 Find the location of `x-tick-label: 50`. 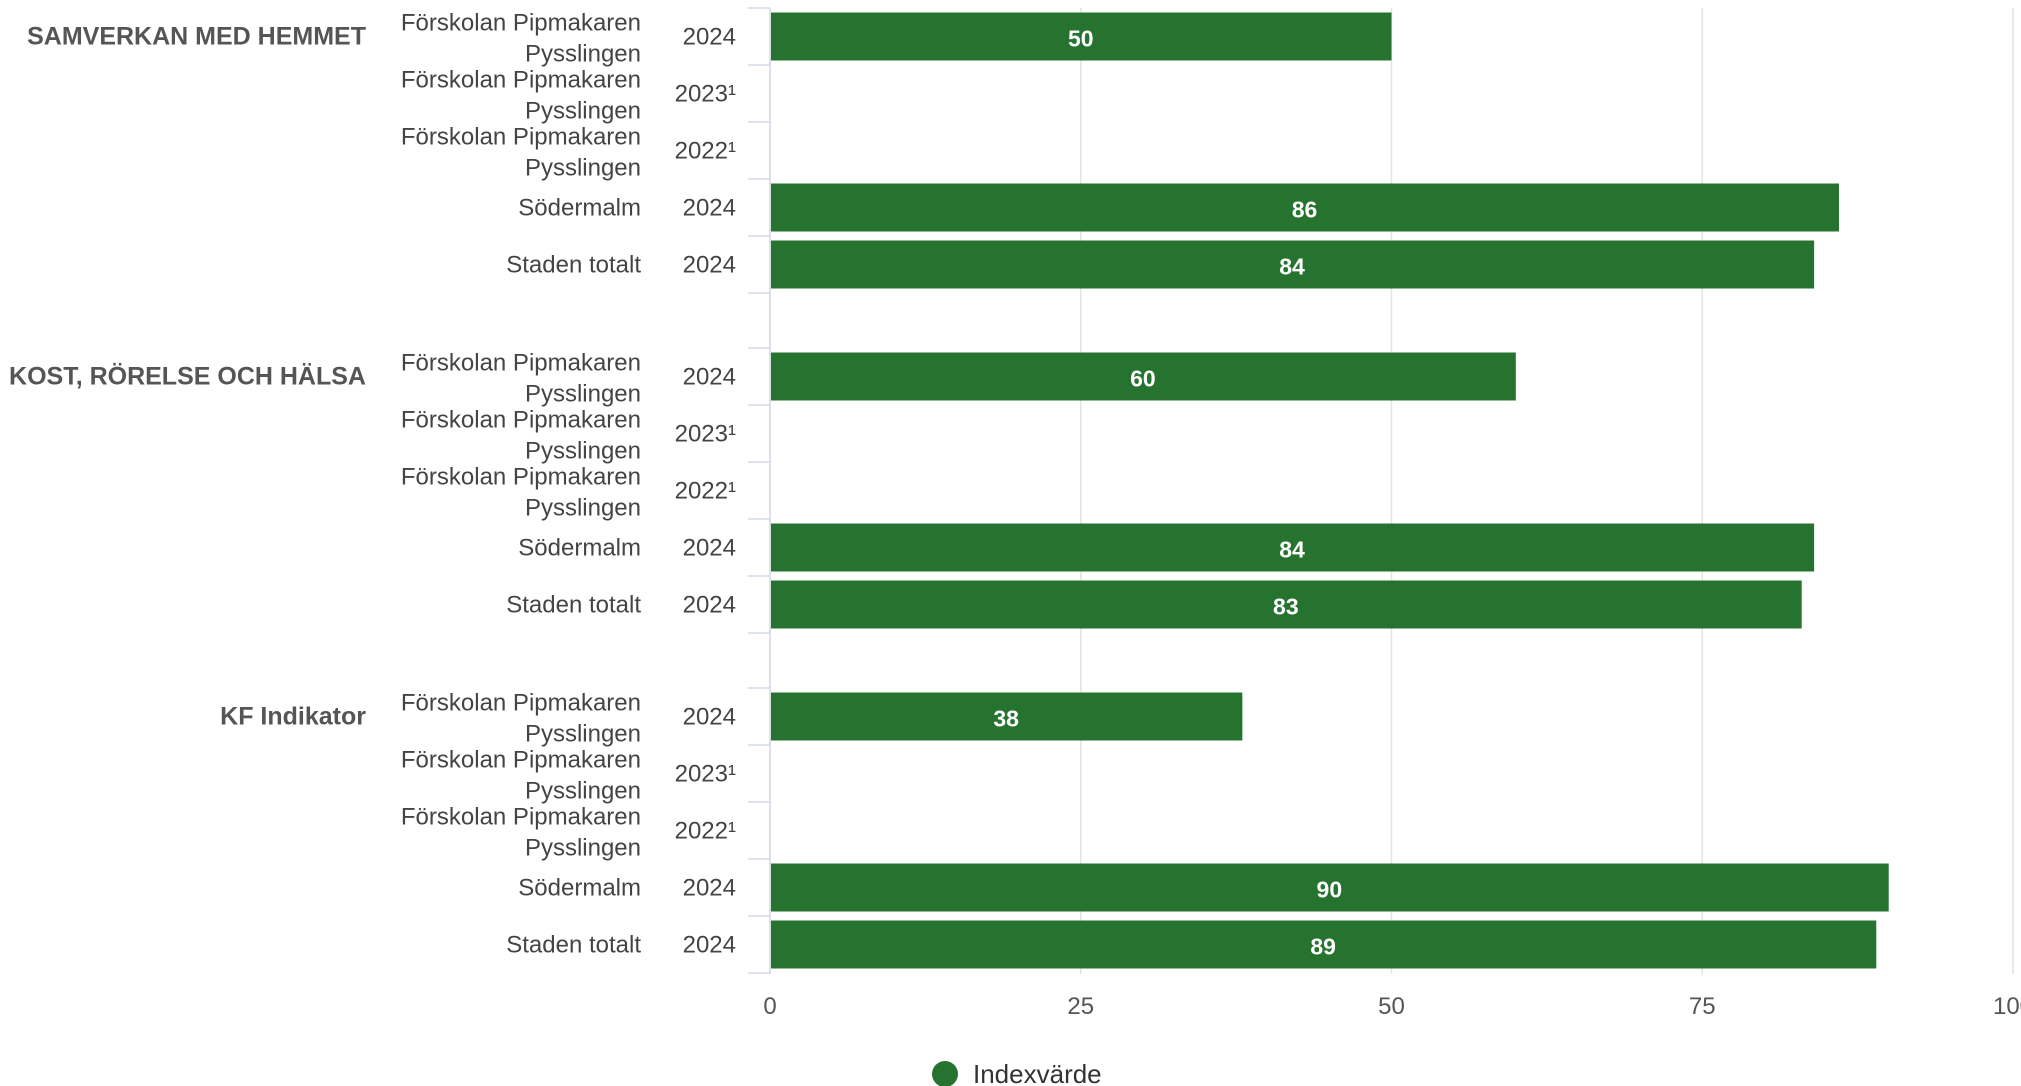

x-tick-label: 50 is located at coordinates (1391, 1006).